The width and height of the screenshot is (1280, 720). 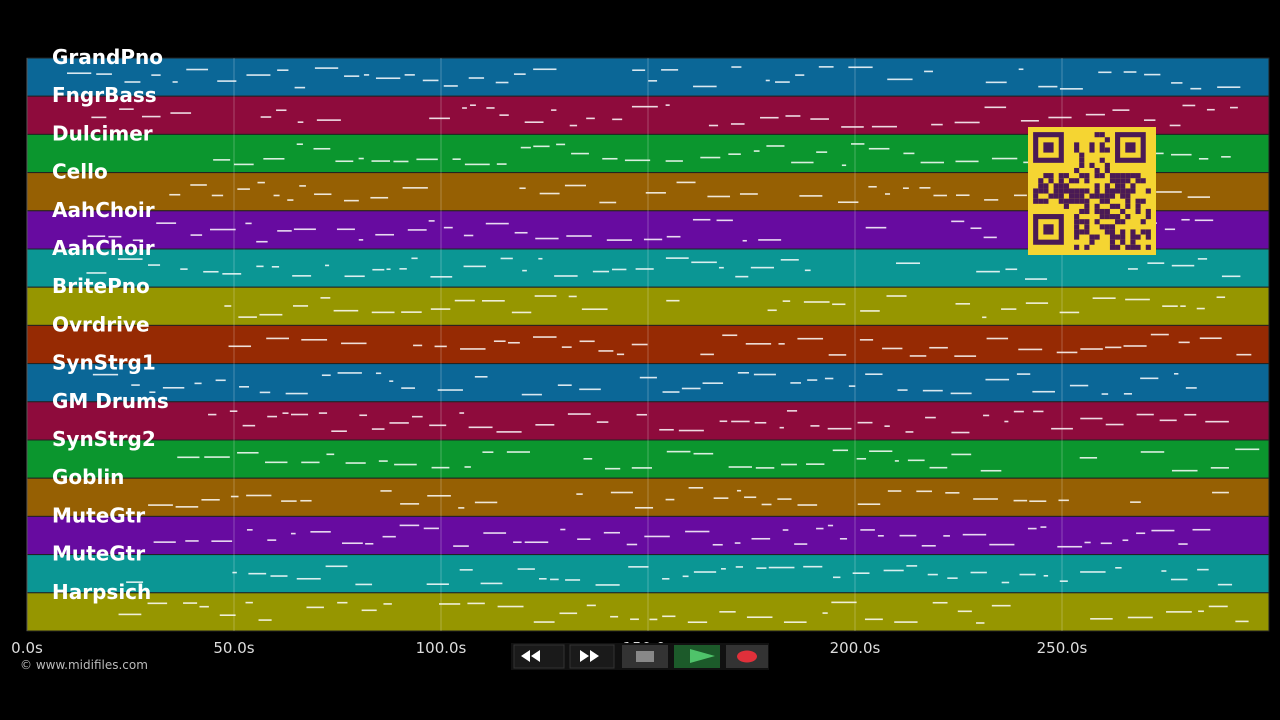 What do you see at coordinates (233, 648) in the screenshot?
I see `tick-label: 50.0s` at bounding box center [233, 648].